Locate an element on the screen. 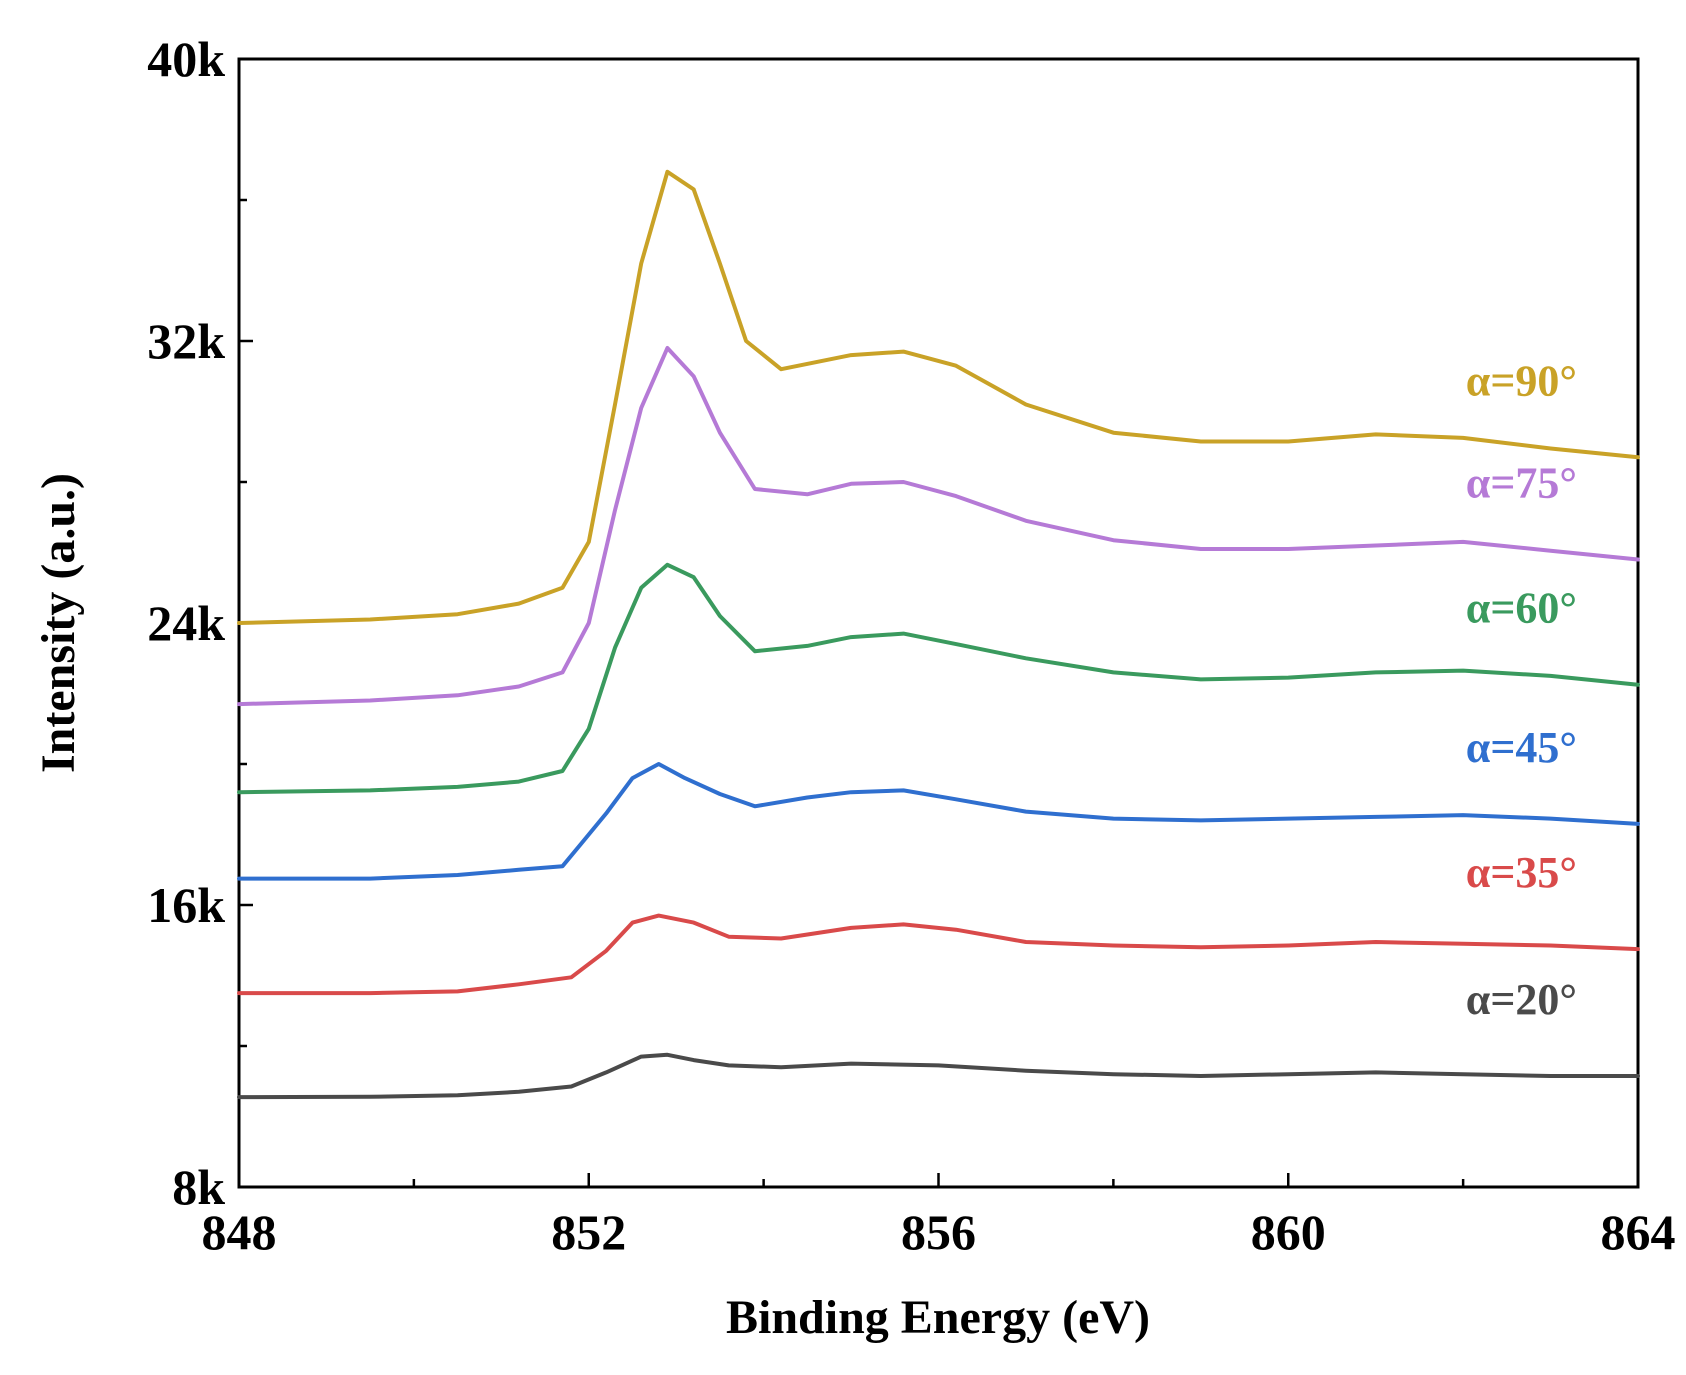 This screenshot has width=1686, height=1375. x-tick-label: 860 is located at coordinates (1288, 1232).